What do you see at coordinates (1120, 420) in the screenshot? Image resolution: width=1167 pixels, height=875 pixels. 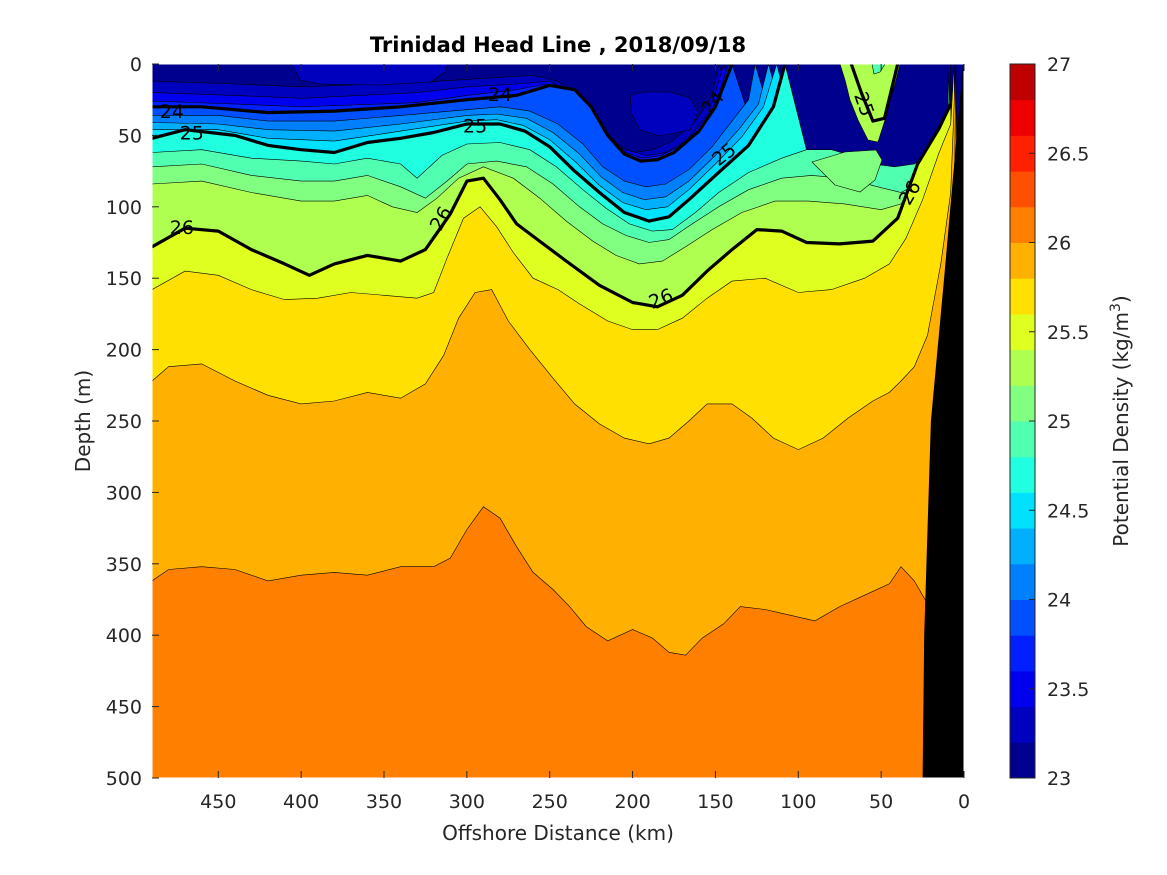 I see `colorbar-label: Potential Density (kg/m3)` at bounding box center [1120, 420].